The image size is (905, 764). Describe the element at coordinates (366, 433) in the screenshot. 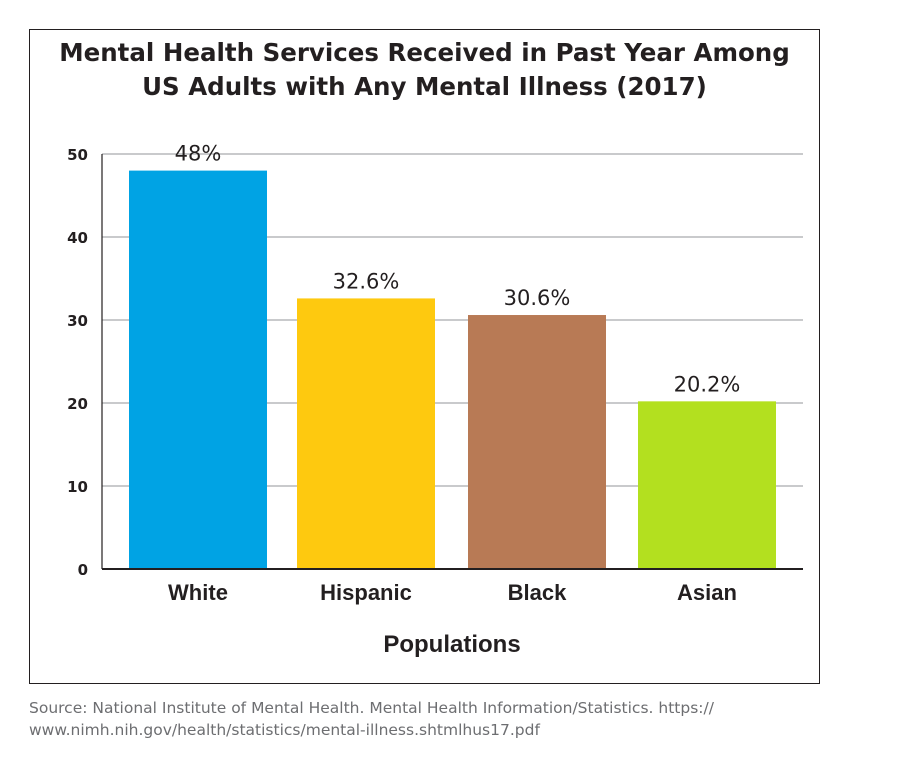

I see `bar-hispanic` at that location.